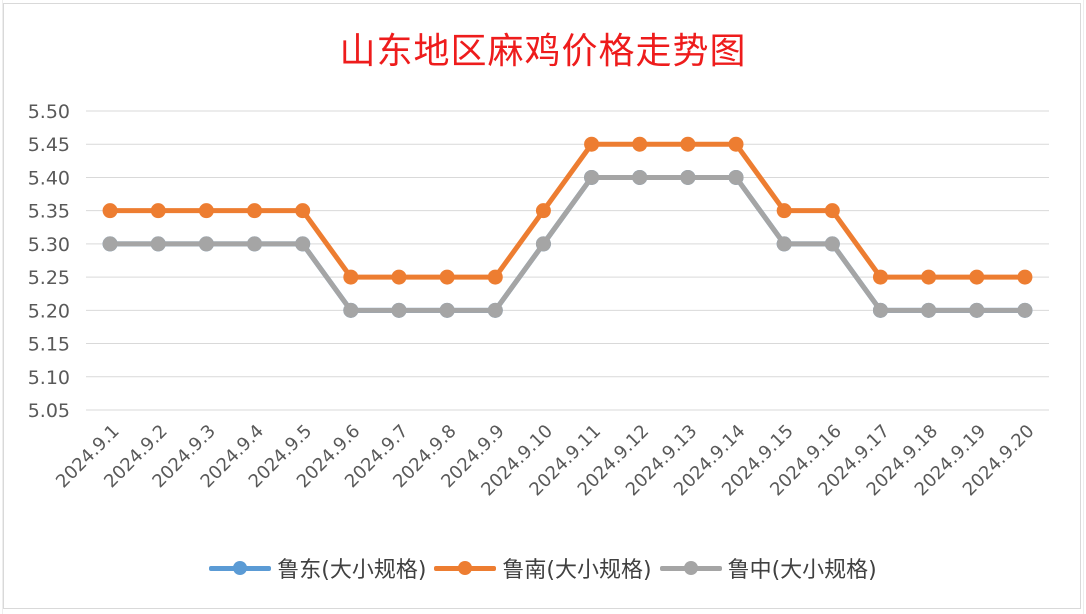 The height and width of the screenshot is (614, 1086). What do you see at coordinates (802, 570) in the screenshot?
I see `legend-label: 鲁中(大小规格)` at bounding box center [802, 570].